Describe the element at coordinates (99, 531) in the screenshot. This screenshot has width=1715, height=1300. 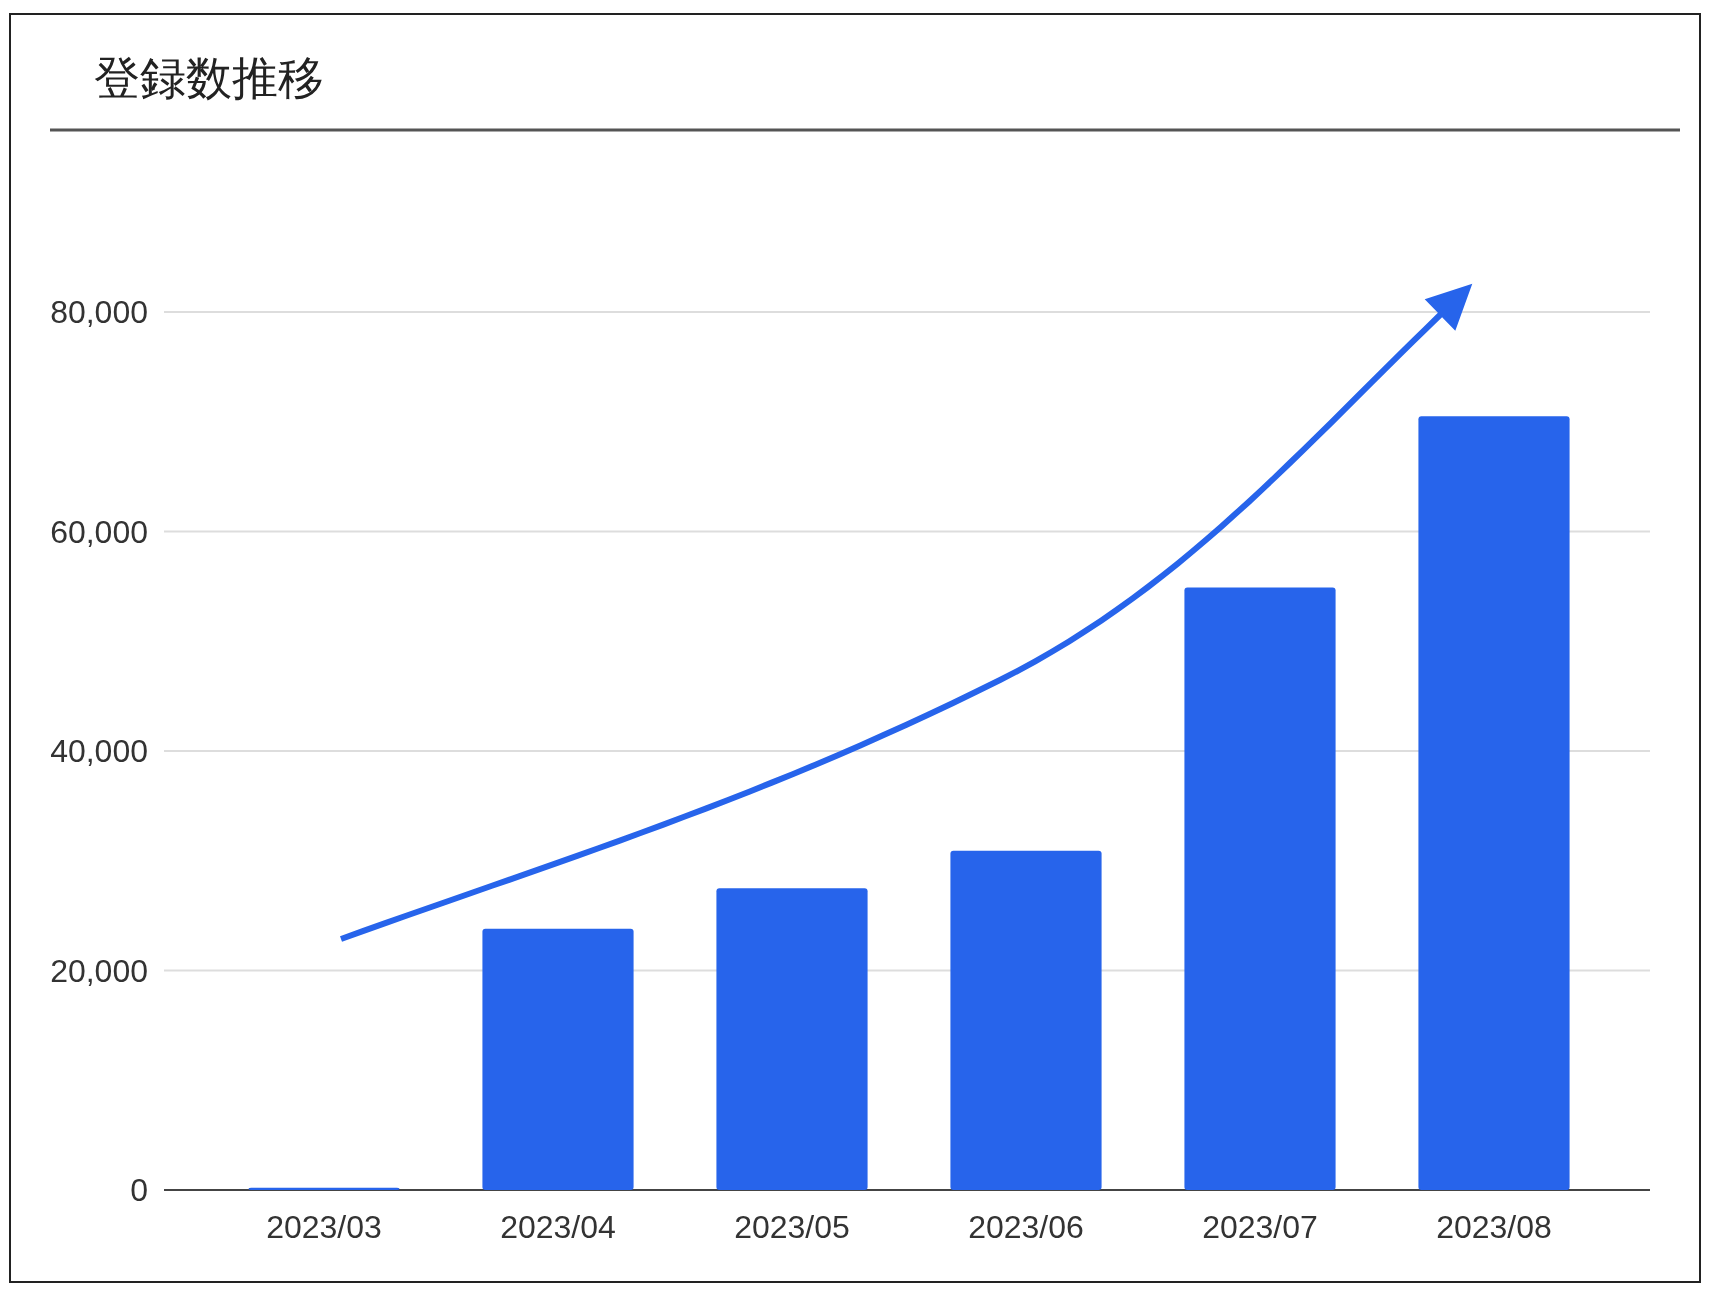
I see `y-tick-label: 60,000` at that location.